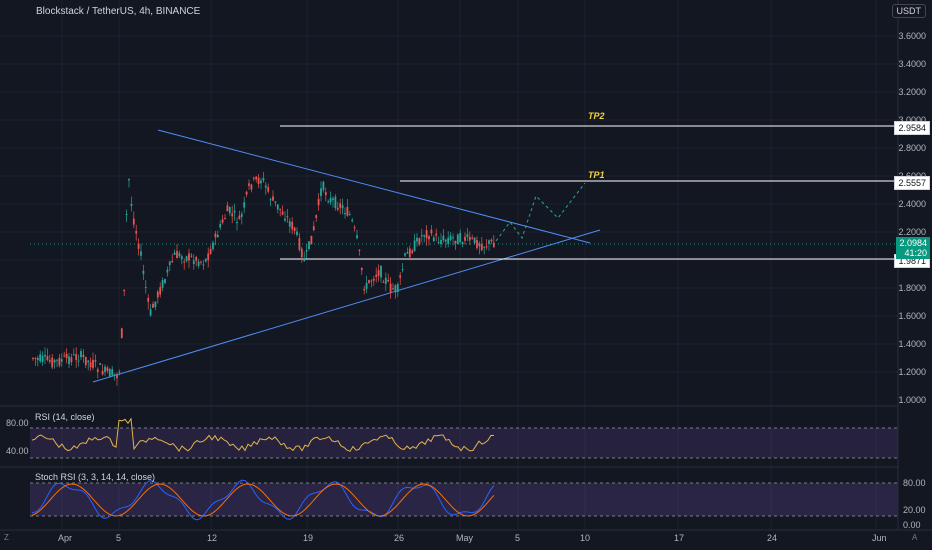  Describe the element at coordinates (374, 186) in the screenshot. I see `upper-trendline` at that location.